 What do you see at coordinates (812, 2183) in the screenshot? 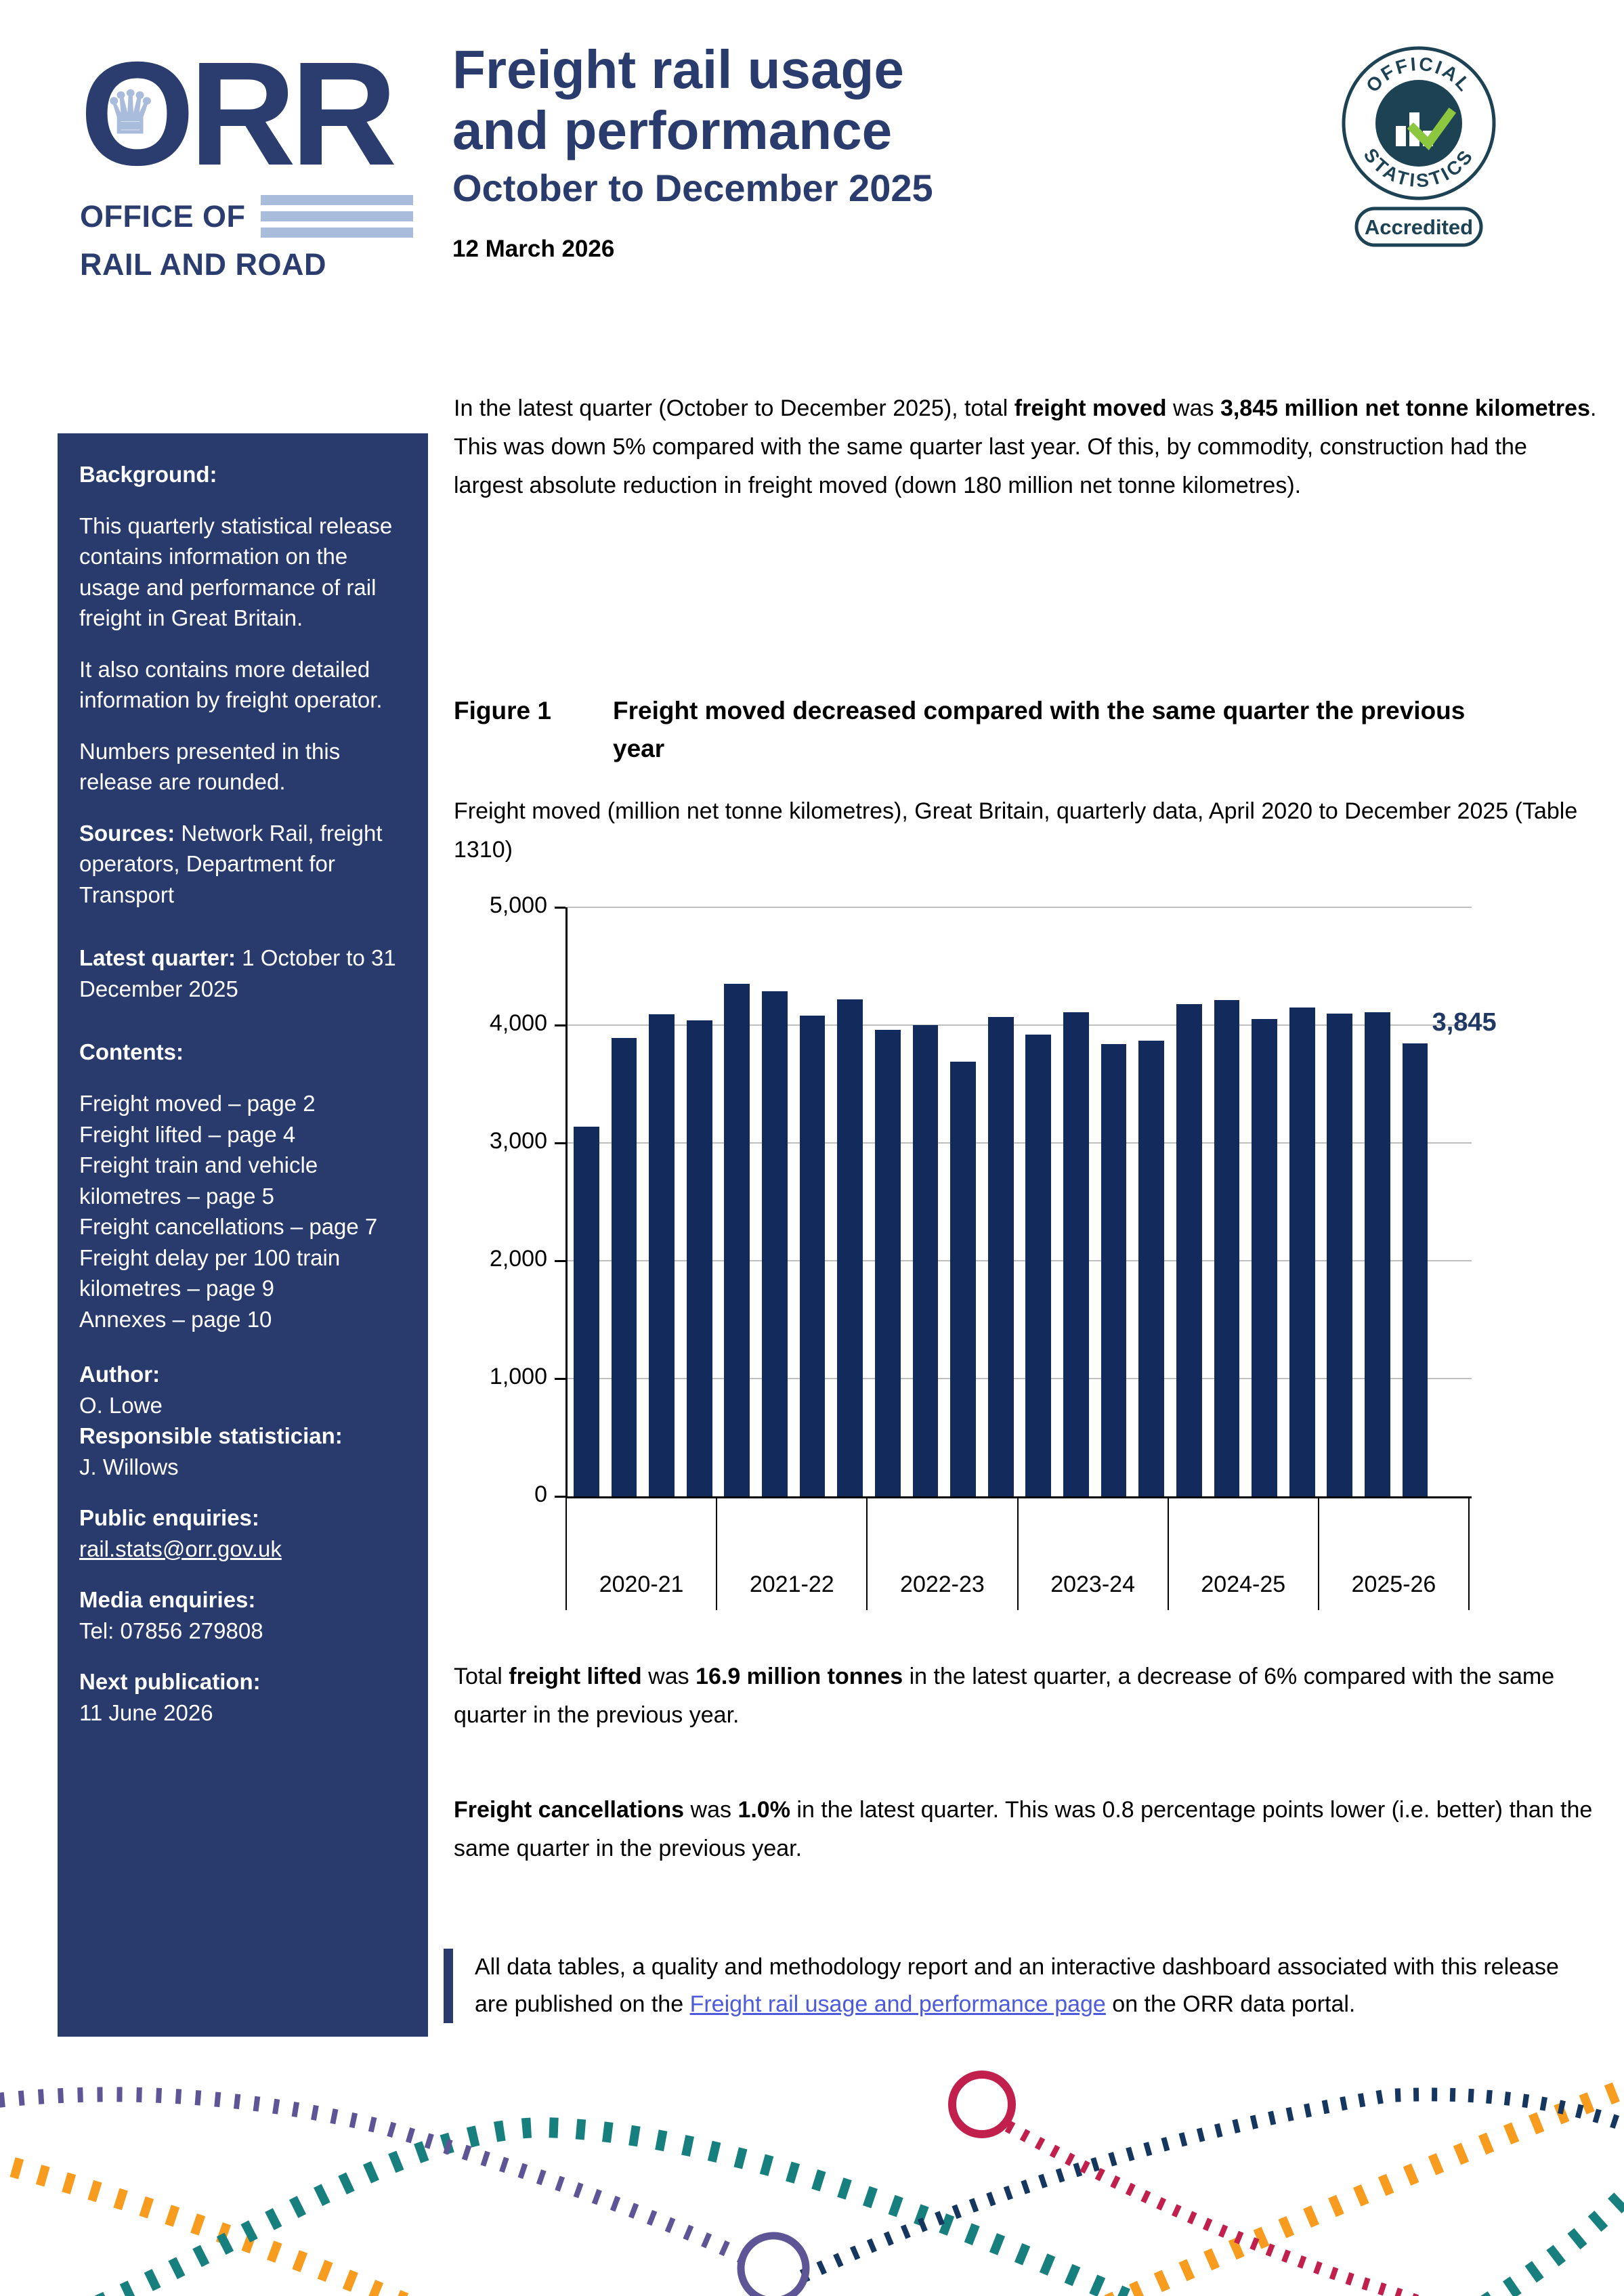
I see `footer-rail-curves-decoration` at bounding box center [812, 2183].